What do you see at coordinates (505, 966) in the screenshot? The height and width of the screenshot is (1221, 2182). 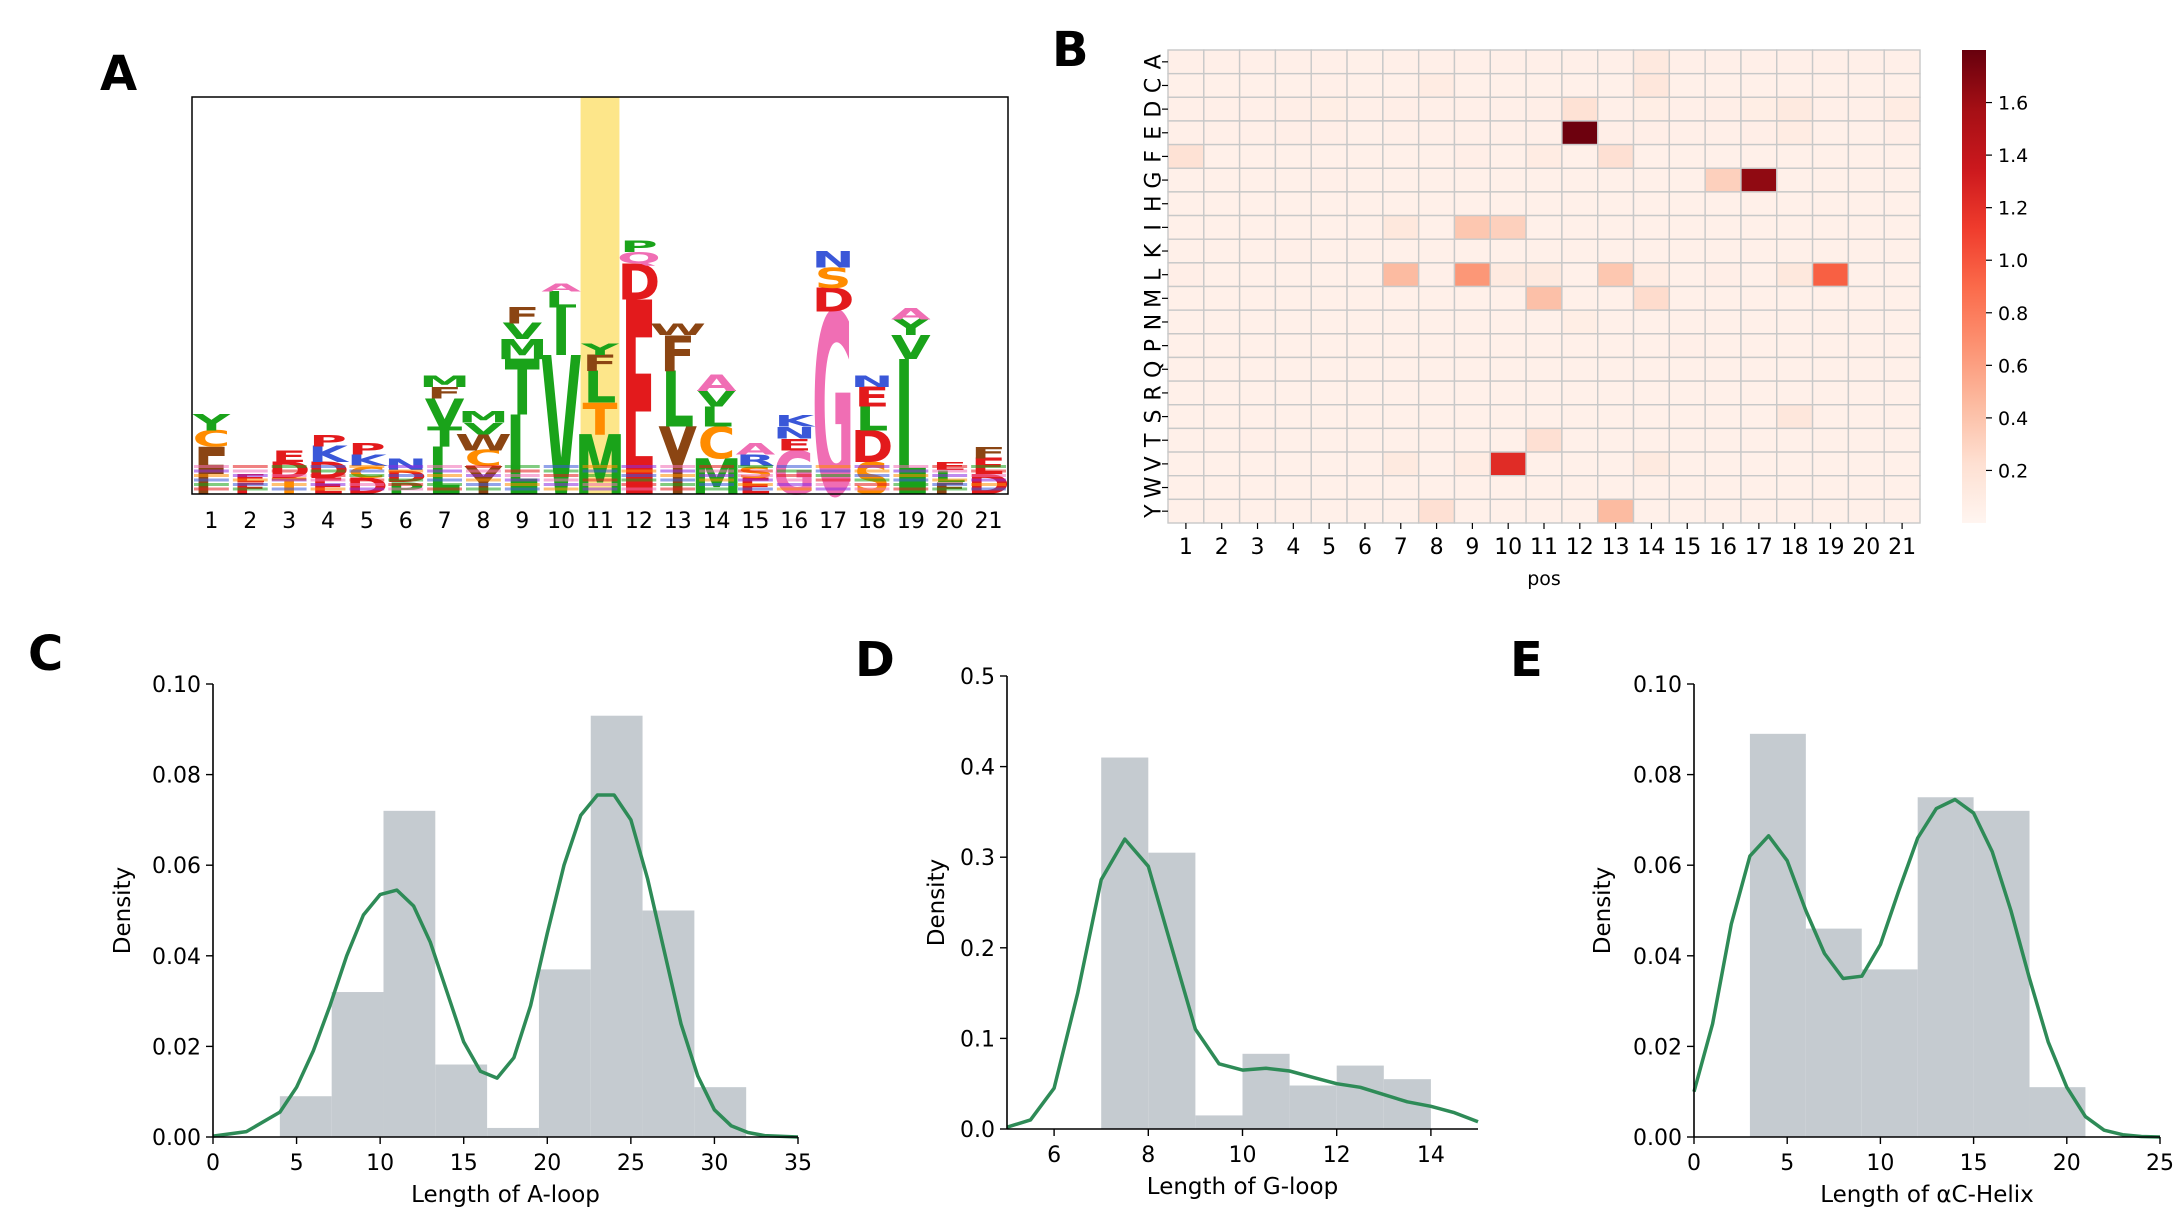 I see `kde-curve` at bounding box center [505, 966].